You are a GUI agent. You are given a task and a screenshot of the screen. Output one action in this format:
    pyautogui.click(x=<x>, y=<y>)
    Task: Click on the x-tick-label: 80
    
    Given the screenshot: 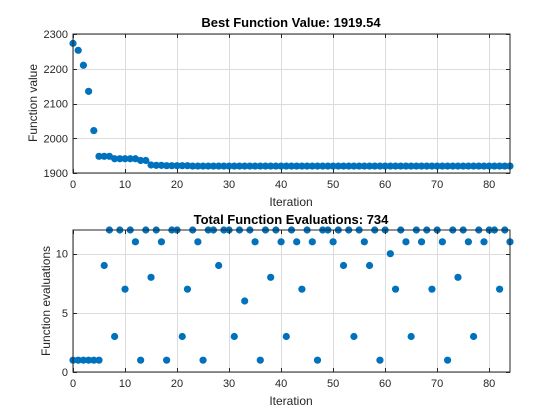 What is the action you would take?
    pyautogui.click(x=489, y=384)
    